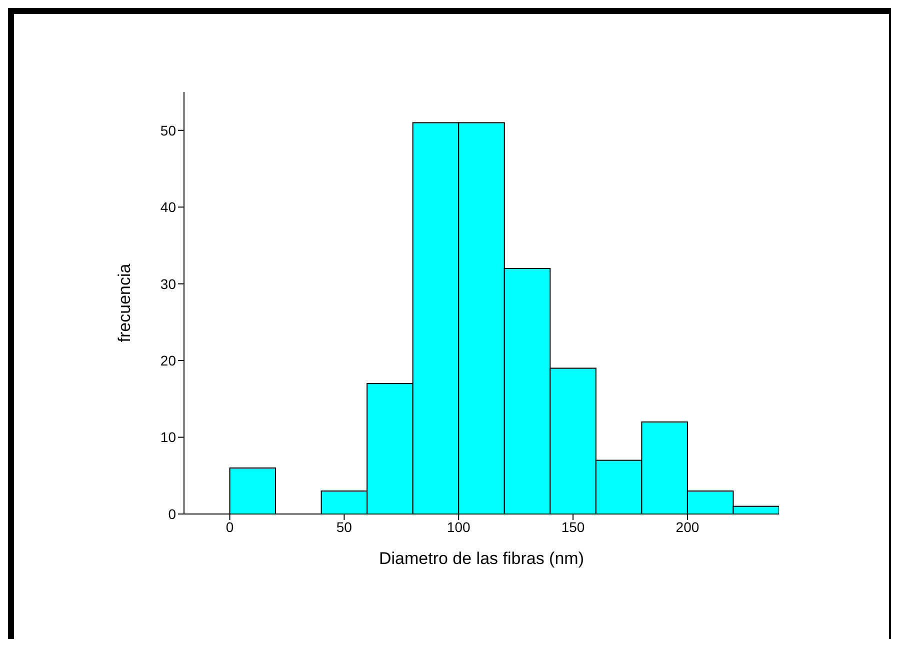 The width and height of the screenshot is (903, 645). What do you see at coordinates (688, 526) in the screenshot?
I see `x-tick-label: 200` at bounding box center [688, 526].